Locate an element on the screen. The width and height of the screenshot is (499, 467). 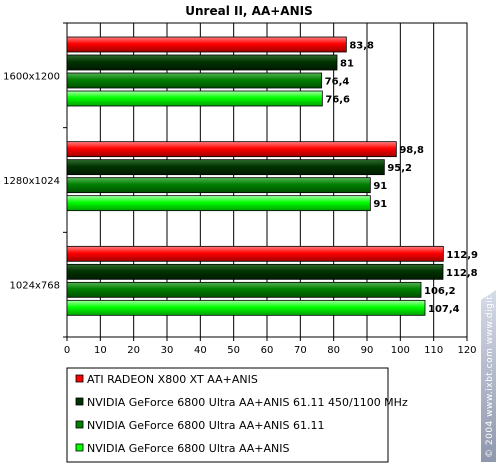
data-label: 95,2 is located at coordinates (399, 168).